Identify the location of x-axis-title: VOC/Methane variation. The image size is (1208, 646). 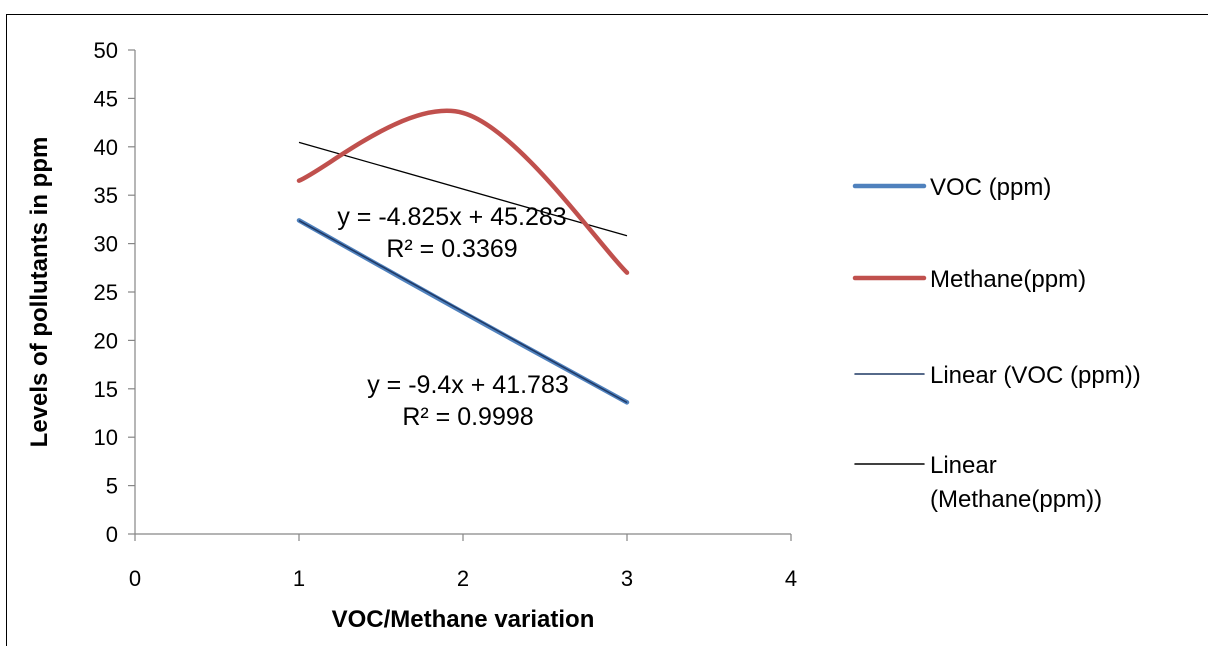
(463, 619).